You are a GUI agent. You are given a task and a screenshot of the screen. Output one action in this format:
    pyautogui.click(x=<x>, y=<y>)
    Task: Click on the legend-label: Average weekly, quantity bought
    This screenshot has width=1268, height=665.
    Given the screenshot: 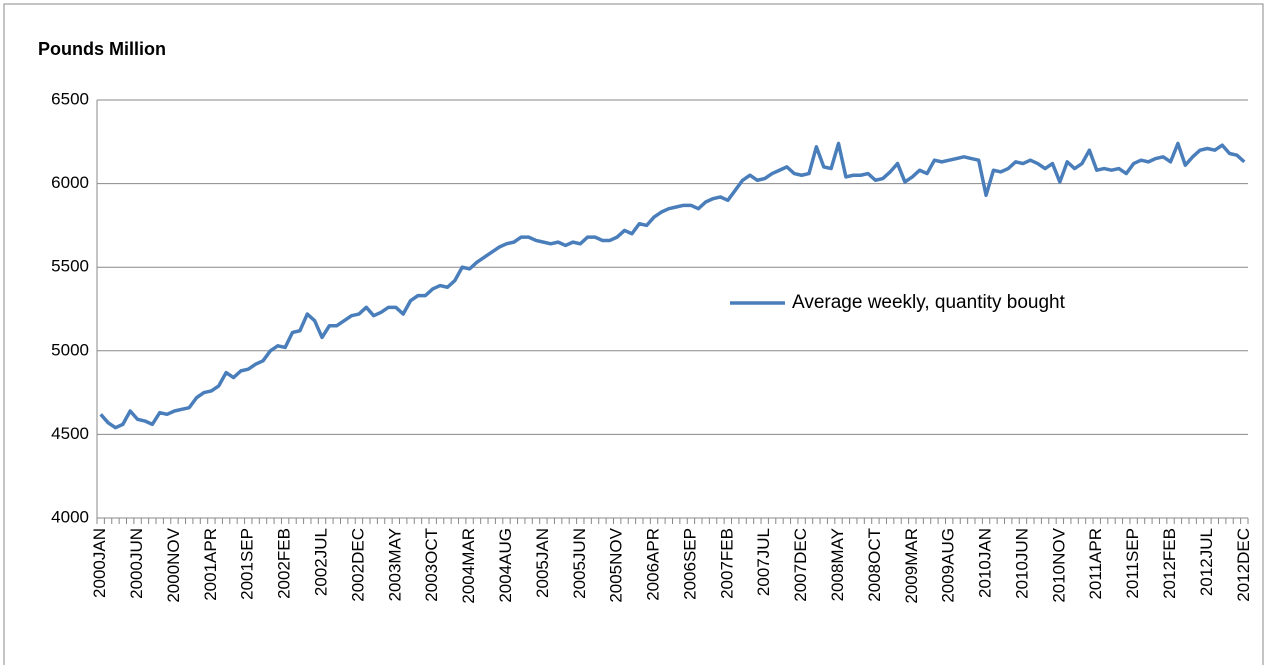 What is the action you would take?
    pyautogui.click(x=929, y=302)
    